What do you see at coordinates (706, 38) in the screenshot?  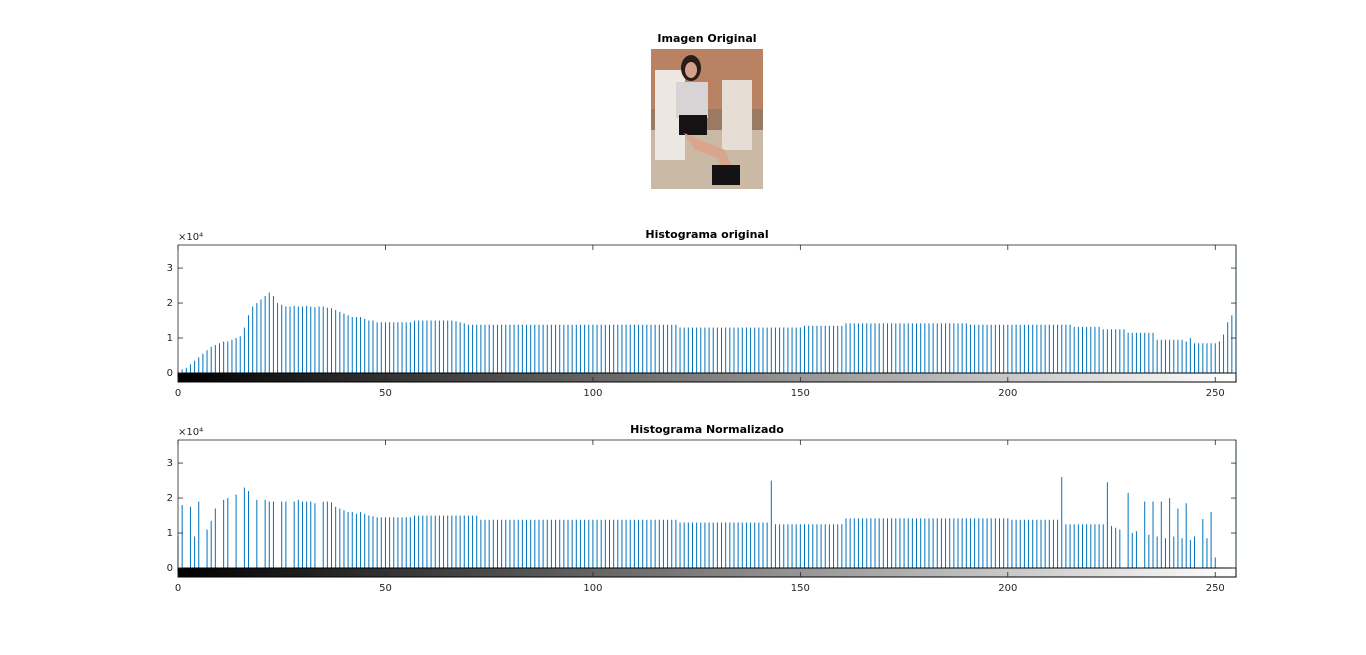 I see `image-title: Imagen Original` at bounding box center [706, 38].